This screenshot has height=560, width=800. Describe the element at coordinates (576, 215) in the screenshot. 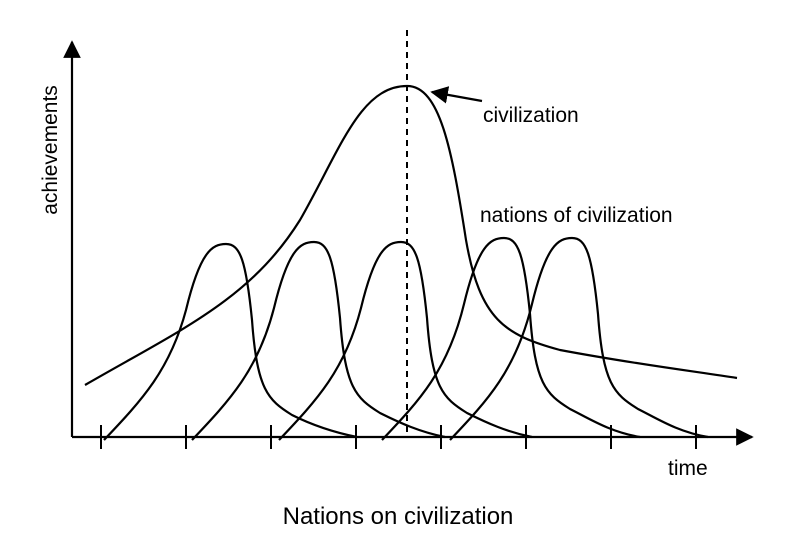

I see `nations-label: nations of civilization` at that location.